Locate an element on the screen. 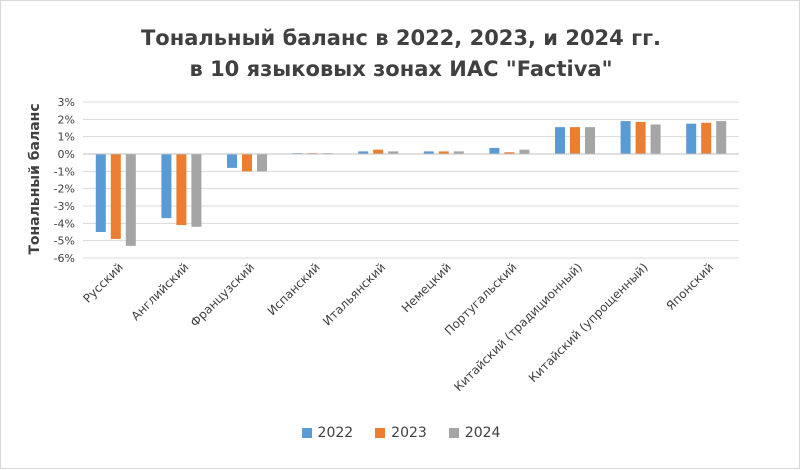  legend-item-2022: 2022 is located at coordinates (327, 433).